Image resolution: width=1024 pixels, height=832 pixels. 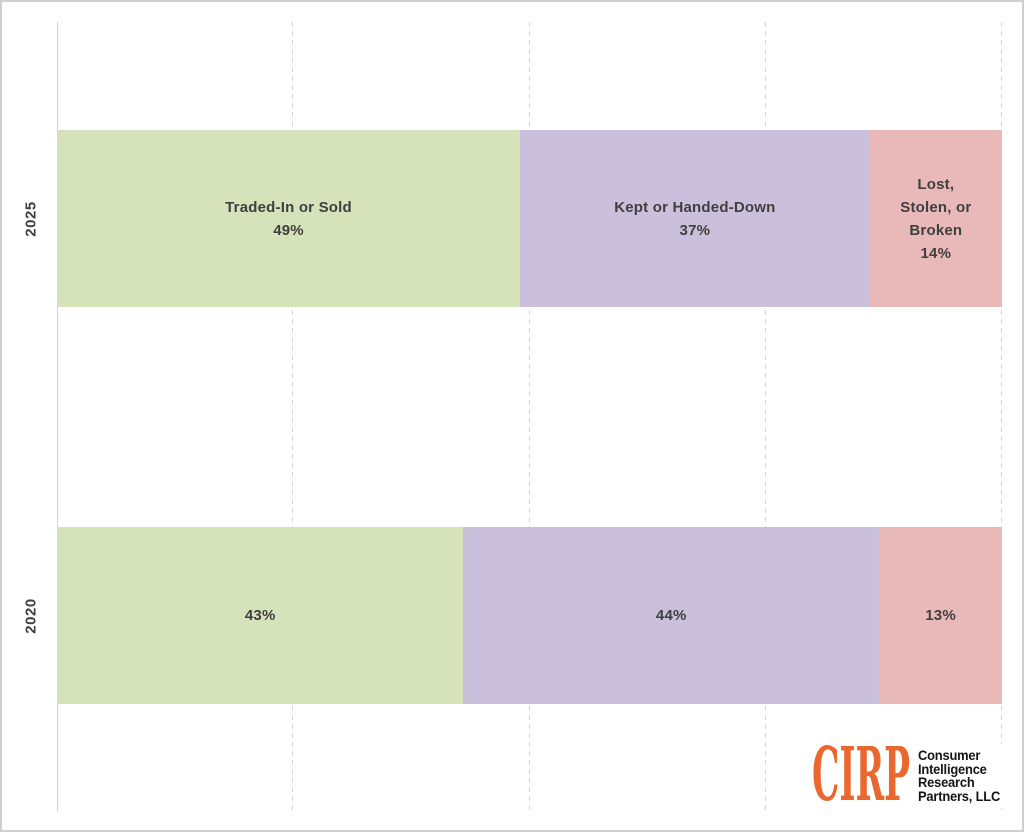 What do you see at coordinates (936, 253) in the screenshot?
I see `segment-label-line: 14%` at bounding box center [936, 253].